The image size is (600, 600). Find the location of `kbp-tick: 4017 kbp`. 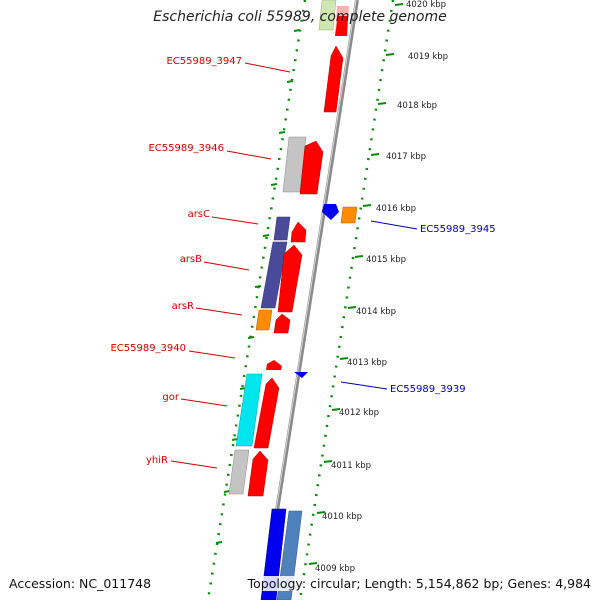

kbp-tick: 4017 kbp is located at coordinates (398, 157).